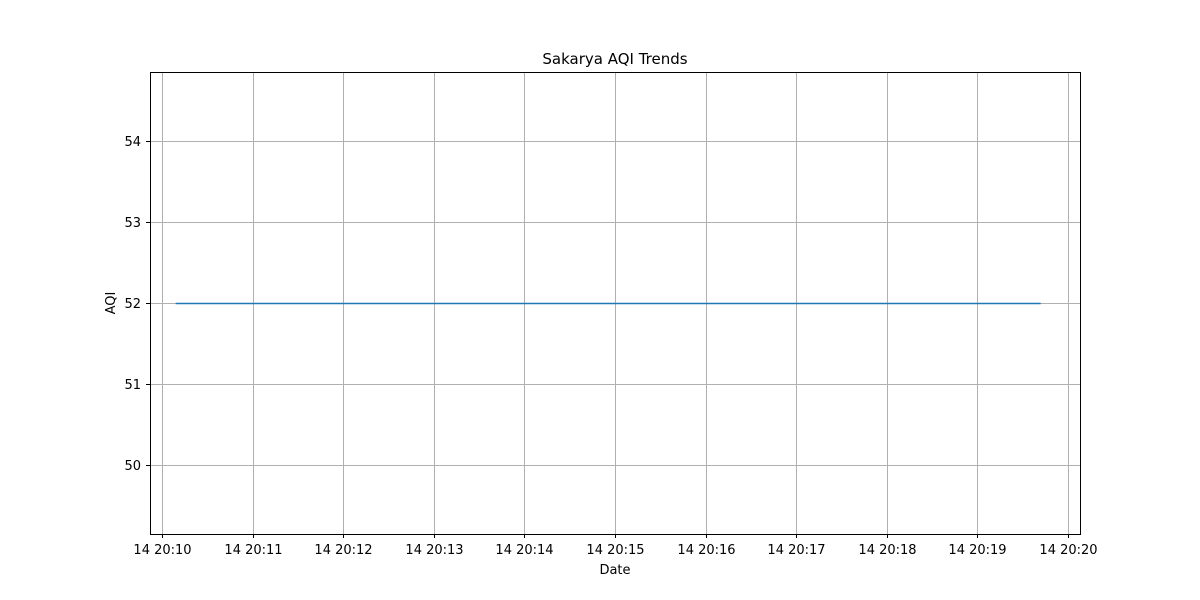 The image size is (1200, 600). What do you see at coordinates (1068, 550) in the screenshot?
I see `x-tick-label: 14 20:20` at bounding box center [1068, 550].